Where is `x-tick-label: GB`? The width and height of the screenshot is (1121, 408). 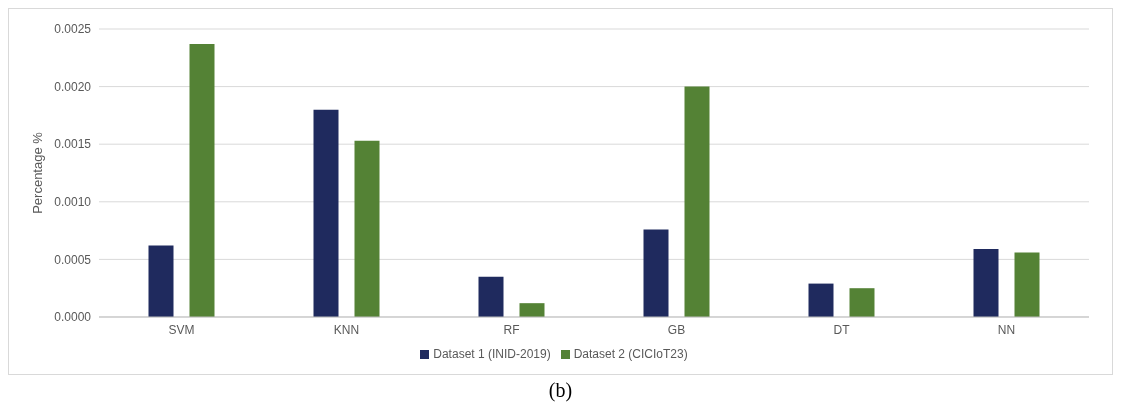 x-tick-label: GB is located at coordinates (676, 329).